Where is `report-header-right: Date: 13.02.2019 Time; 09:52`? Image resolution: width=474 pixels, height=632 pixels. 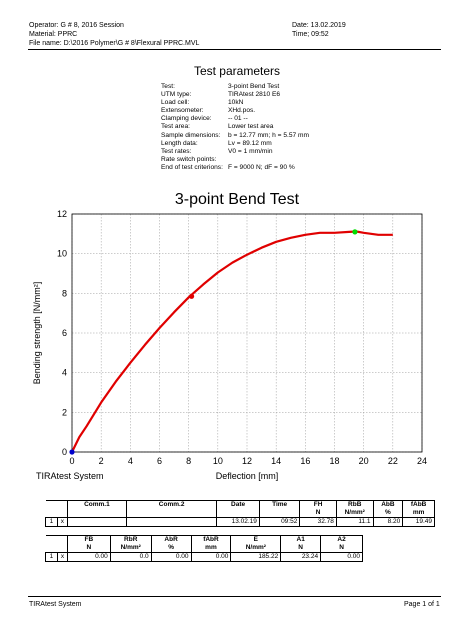
report-header-right: Date: 13.02.2019 Time; 09:52 is located at coordinates (319, 30).